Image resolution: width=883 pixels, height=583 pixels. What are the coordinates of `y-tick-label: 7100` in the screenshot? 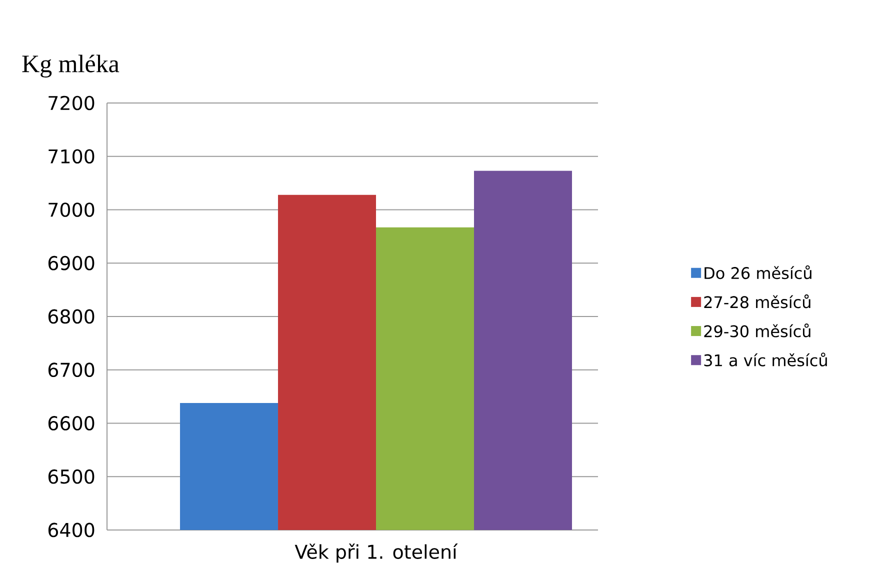 It's located at (71, 156).